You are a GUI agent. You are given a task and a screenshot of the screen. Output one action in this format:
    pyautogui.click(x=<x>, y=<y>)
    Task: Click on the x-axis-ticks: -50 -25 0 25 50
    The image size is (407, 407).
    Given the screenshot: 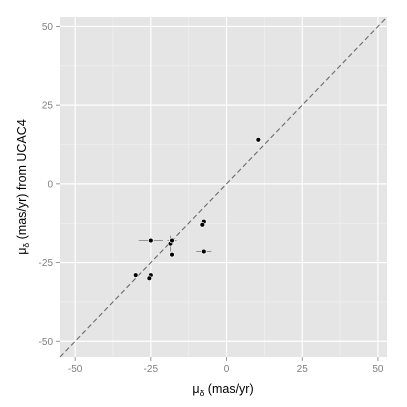 What is the action you would take?
    pyautogui.click(x=226, y=366)
    